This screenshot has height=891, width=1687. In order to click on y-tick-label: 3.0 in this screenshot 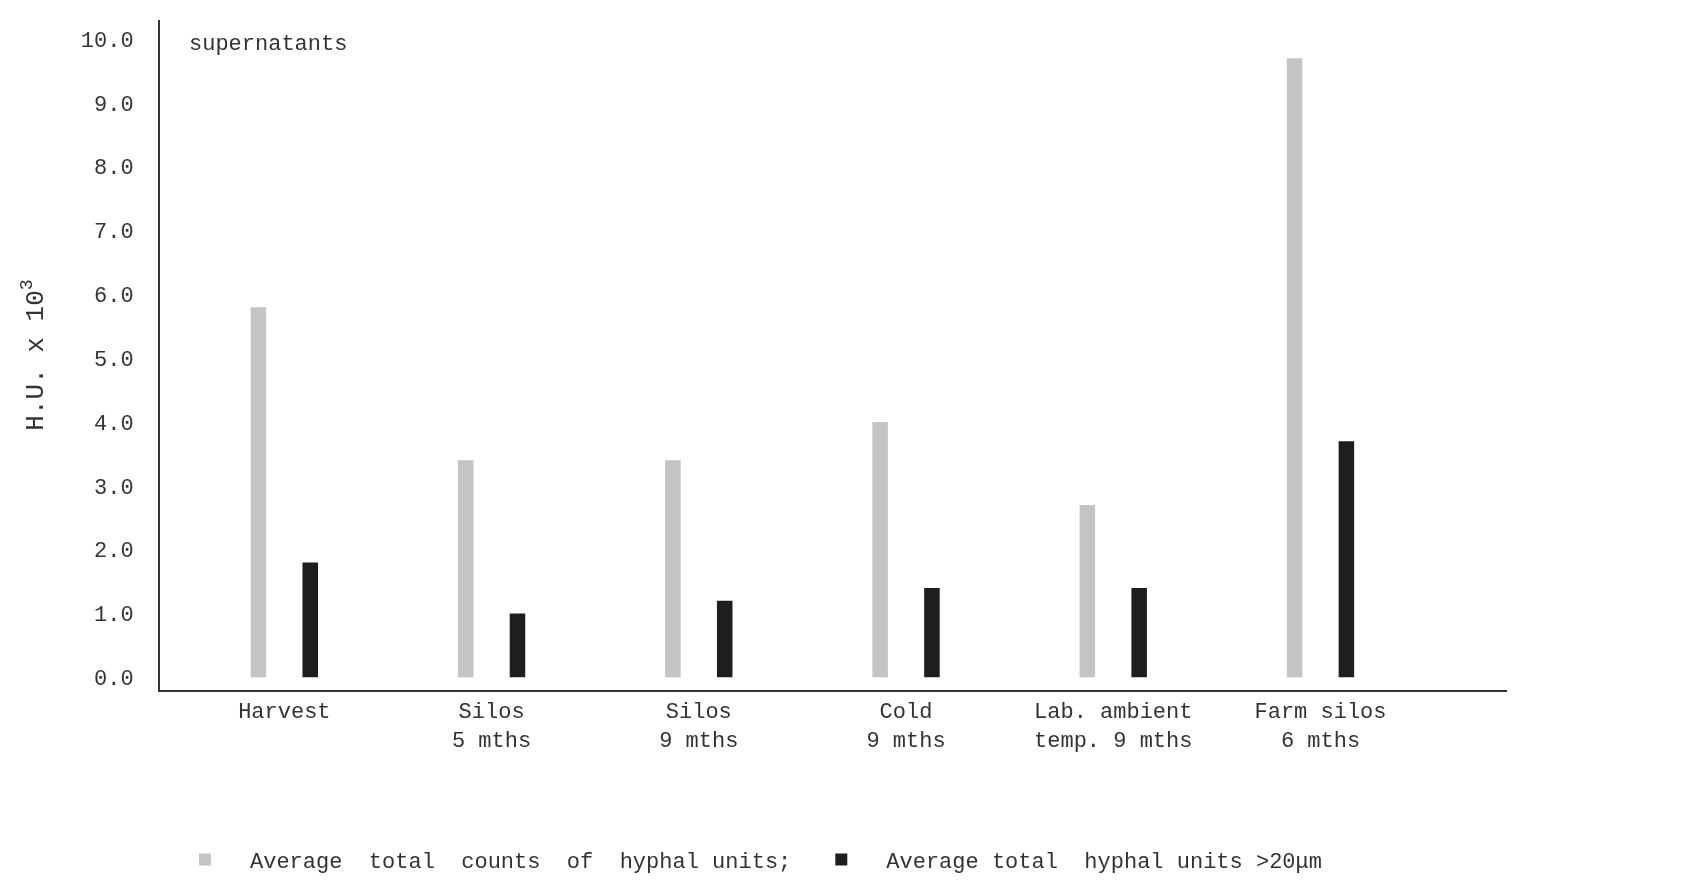, I will do `click(113, 488)`.